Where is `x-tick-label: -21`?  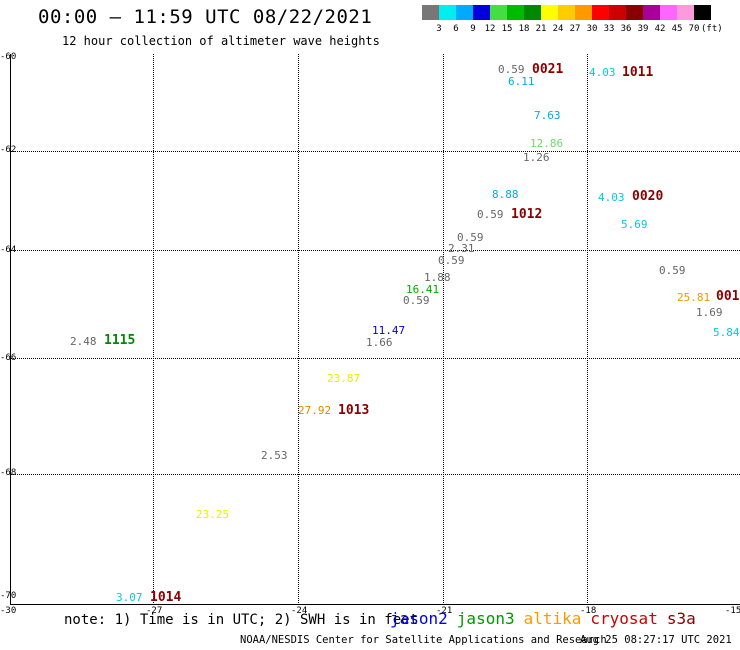
x-tick-label: -21 is located at coordinates (444, 611).